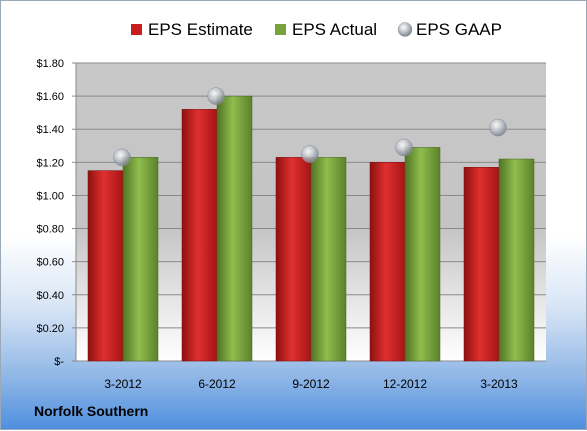  Describe the element at coordinates (217, 384) in the screenshot. I see `x-tick-label: 6-2012` at that location.